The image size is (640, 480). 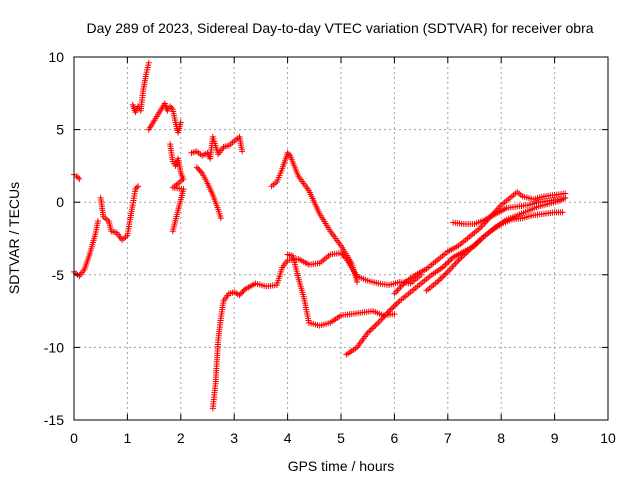 What do you see at coordinates (341, 438) in the screenshot?
I see `x-tick-label: 5` at bounding box center [341, 438].